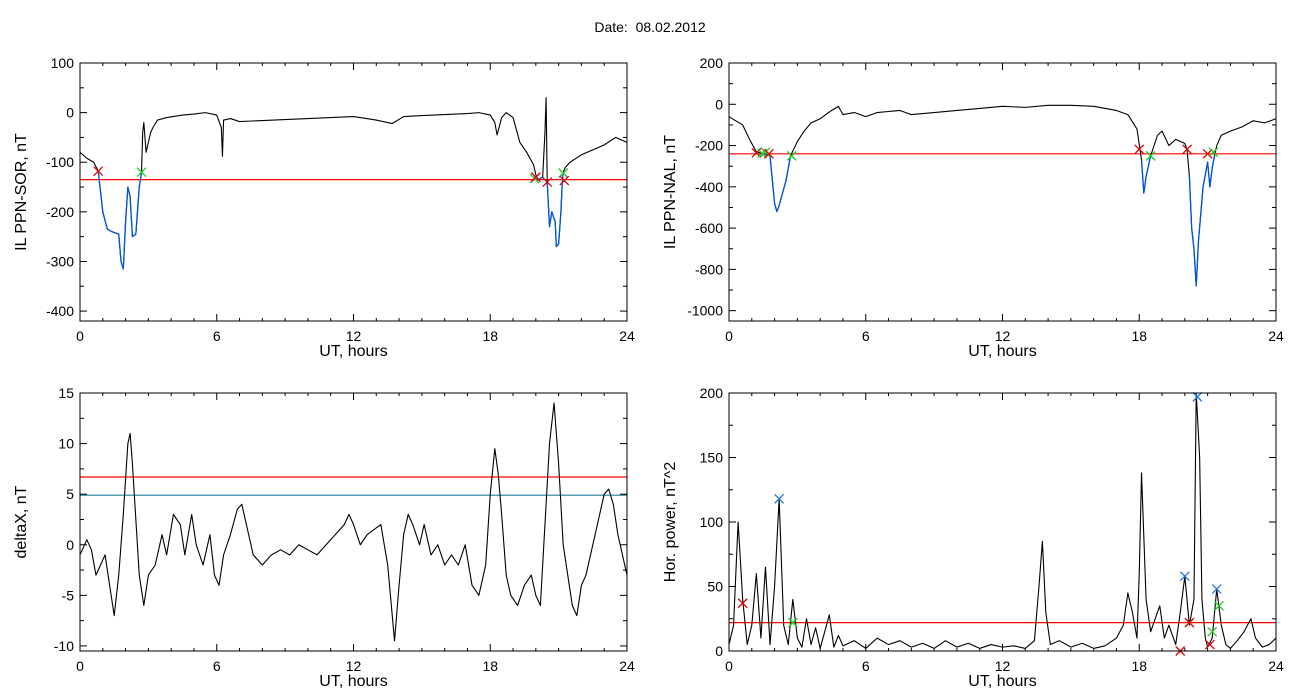 Image resolution: width=1300 pixels, height=700 pixels. What do you see at coordinates (66, 393) in the screenshot?
I see `y-tick-label: 15` at bounding box center [66, 393].